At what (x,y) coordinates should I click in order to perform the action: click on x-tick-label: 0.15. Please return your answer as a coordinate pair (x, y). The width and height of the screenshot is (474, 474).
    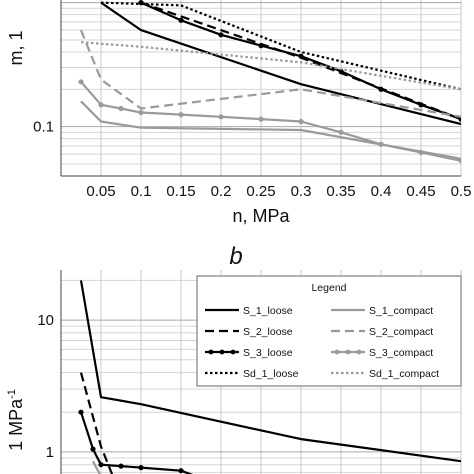
    Looking at the image, I should click on (180, 191).